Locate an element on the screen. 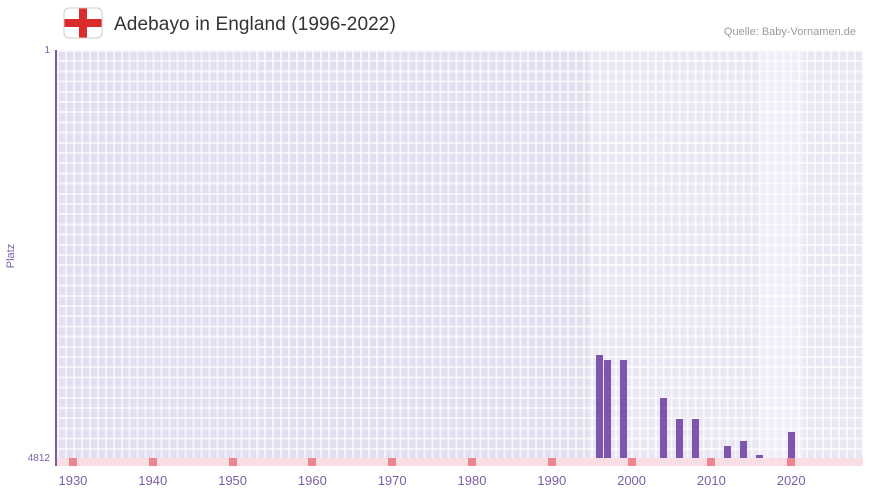 Image resolution: width=873 pixels, height=502 pixels. x-tick-label-1980: 1980 is located at coordinates (472, 480).